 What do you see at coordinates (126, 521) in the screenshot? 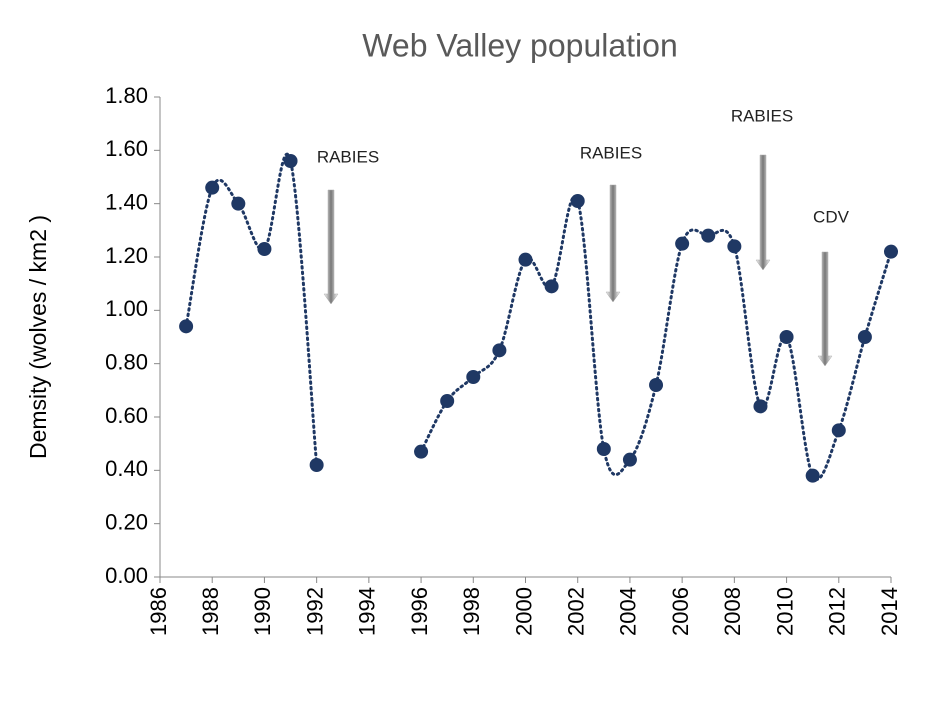
I see `y-tick-label: 0.20` at bounding box center [126, 521].